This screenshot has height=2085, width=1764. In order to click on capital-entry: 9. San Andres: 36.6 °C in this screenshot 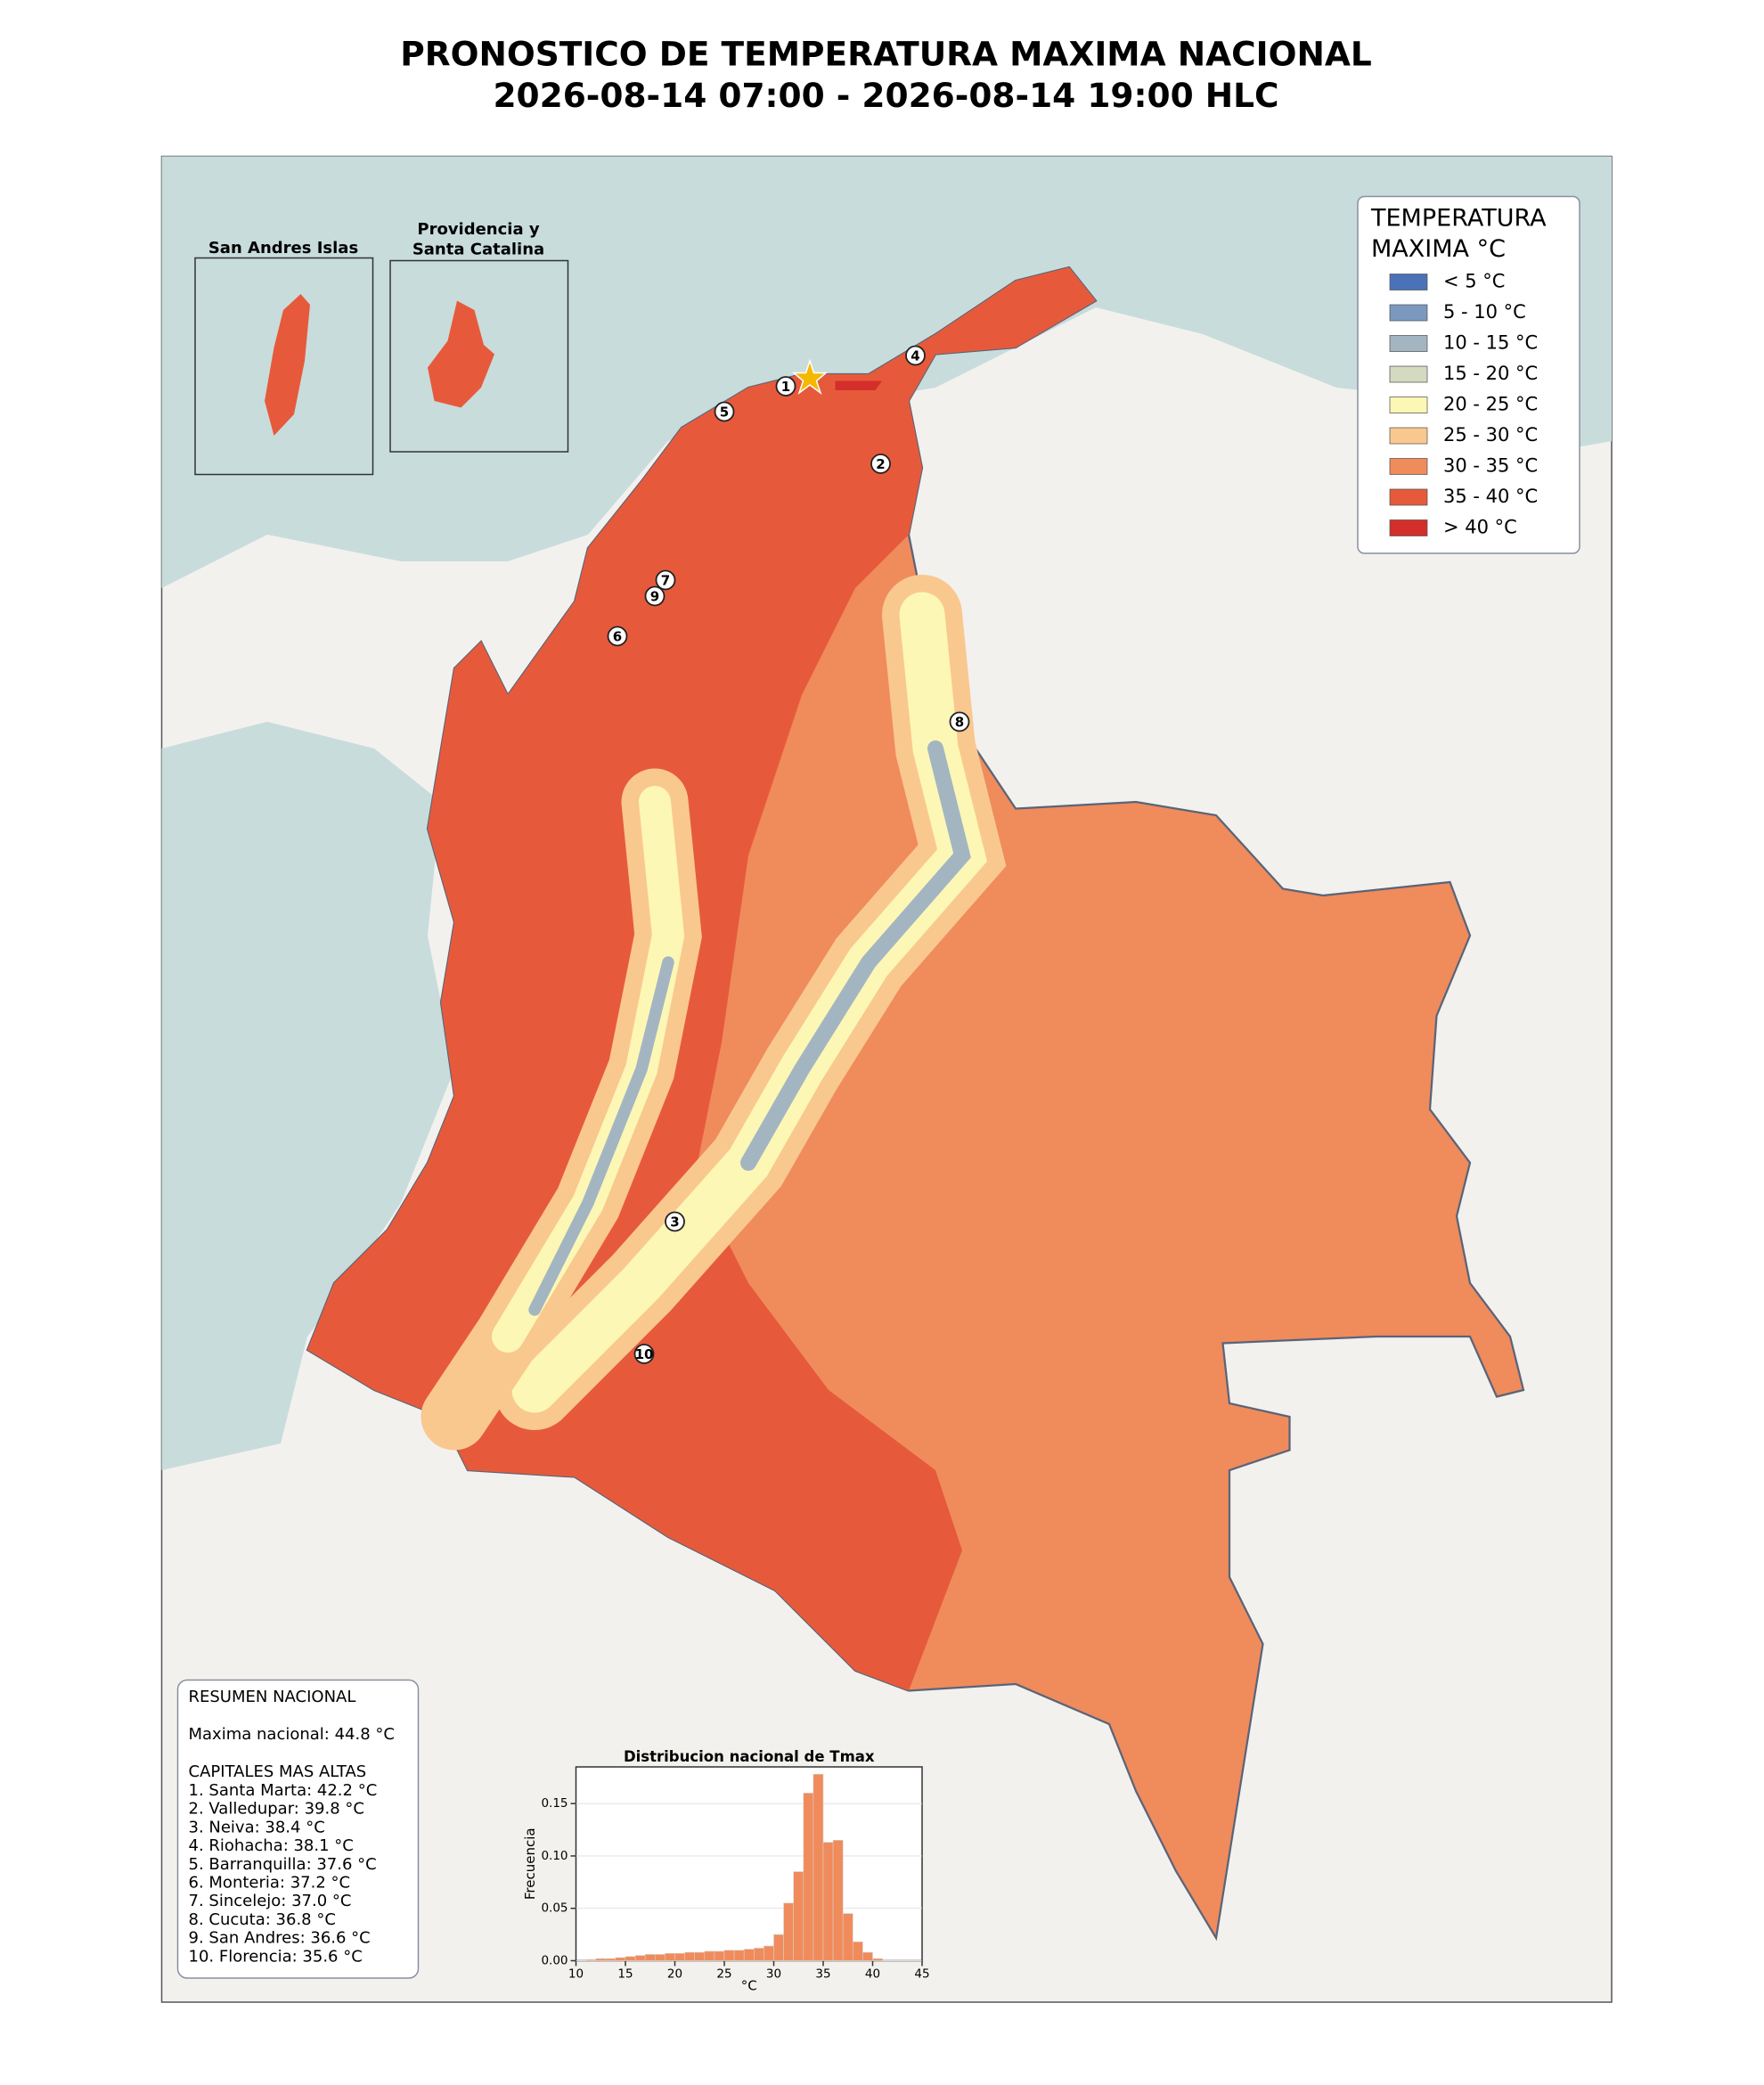, I will do `click(280, 1938)`.